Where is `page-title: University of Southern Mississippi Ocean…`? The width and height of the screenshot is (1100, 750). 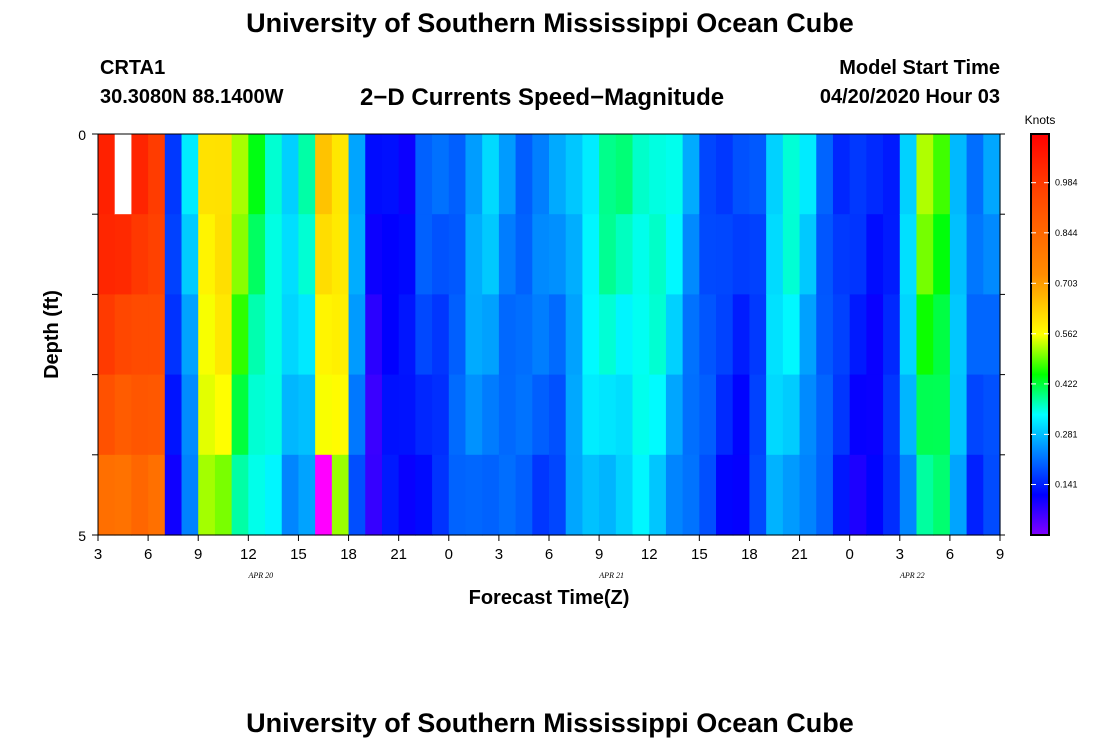
page-title: University of Southern Mississippi Ocean… is located at coordinates (550, 23).